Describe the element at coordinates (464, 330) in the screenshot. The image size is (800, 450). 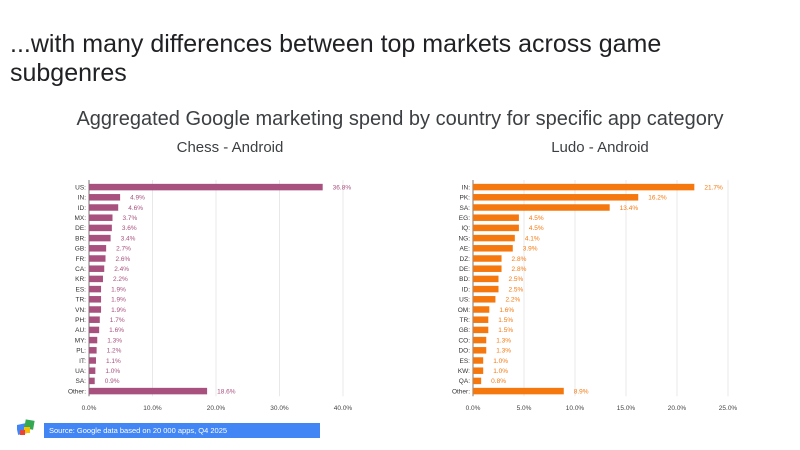
I see `category-label: GB:` at that location.